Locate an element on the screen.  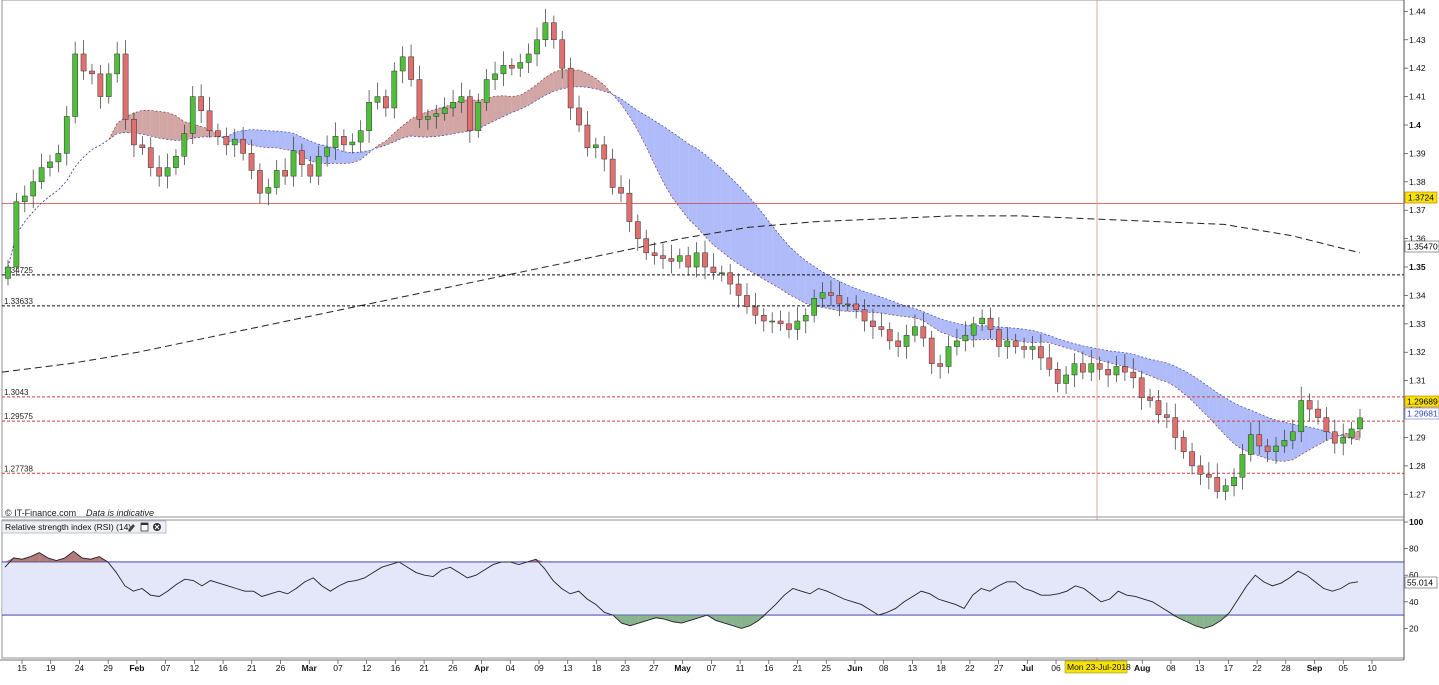
level-tag: 1.3724 is located at coordinates (1421, 198).